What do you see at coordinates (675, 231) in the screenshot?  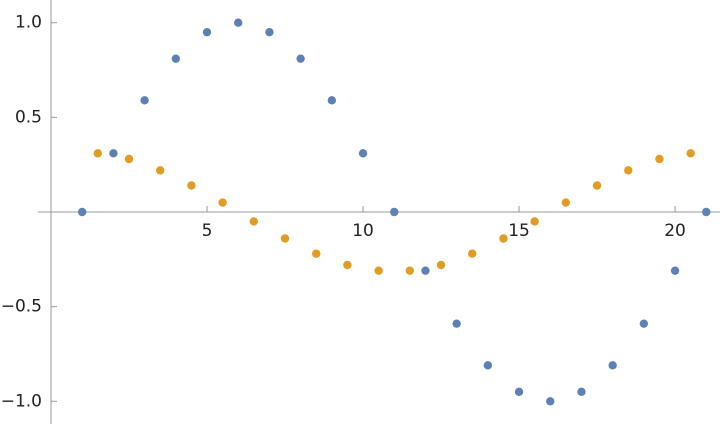 I see `x-tick-label: 20` at bounding box center [675, 231].